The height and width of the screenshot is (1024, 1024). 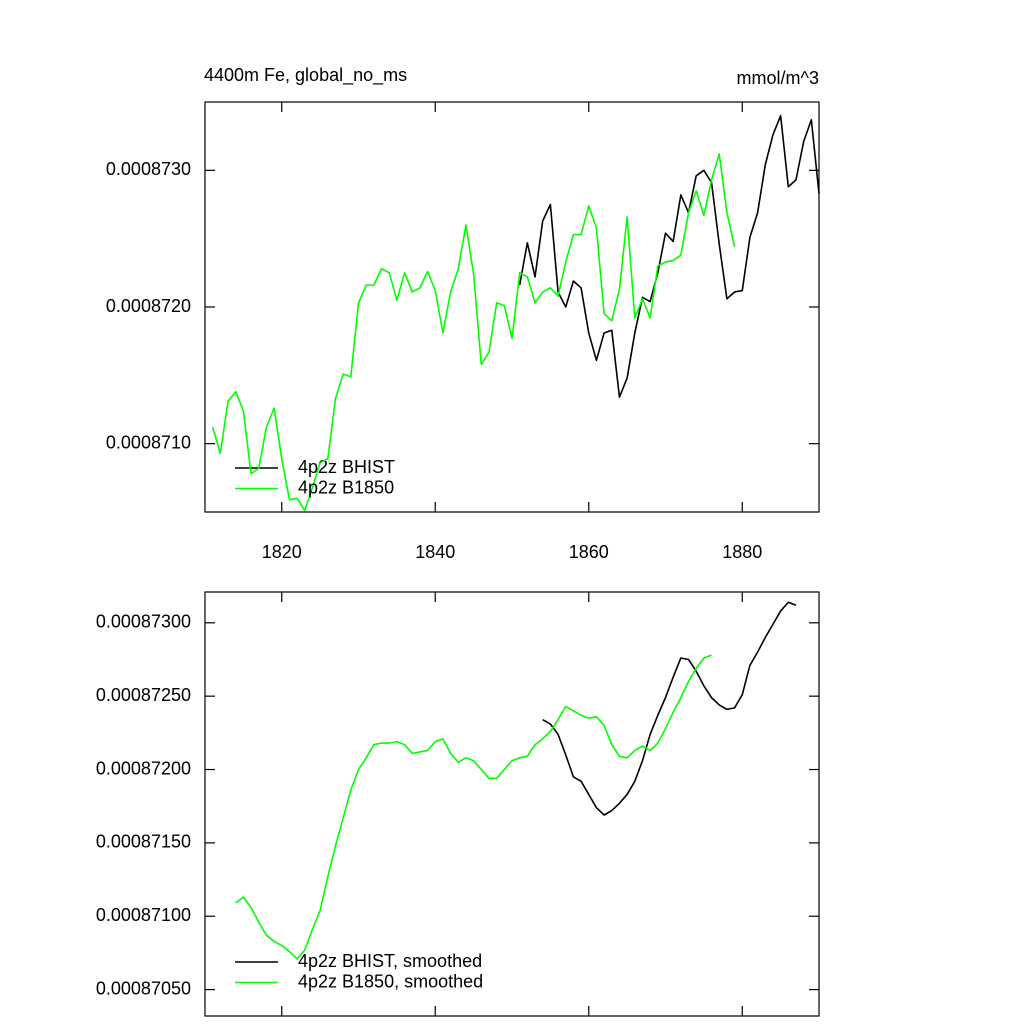 I want to click on y-tick-label: 0.00087250, so click(x=143, y=695).